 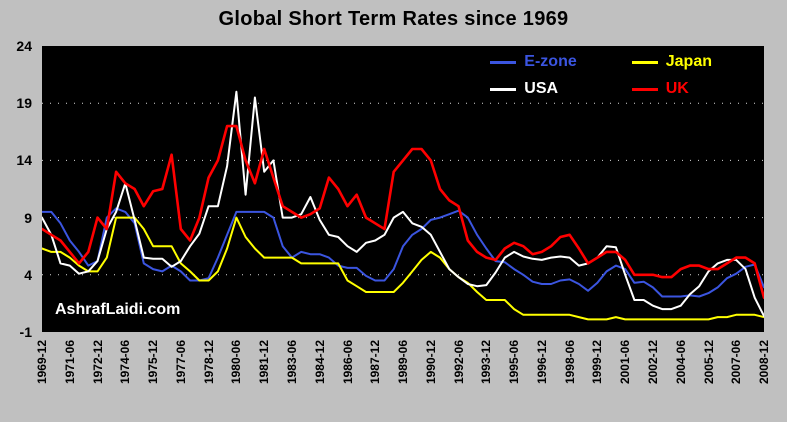 I want to click on x-tick-label: 2007-06, so click(x=736, y=362).